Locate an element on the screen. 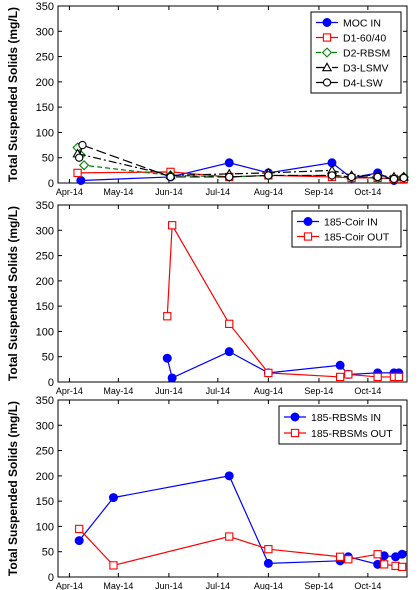 The image size is (420, 590). legend-label: 185-RBSMs OUT is located at coordinates (352, 434).